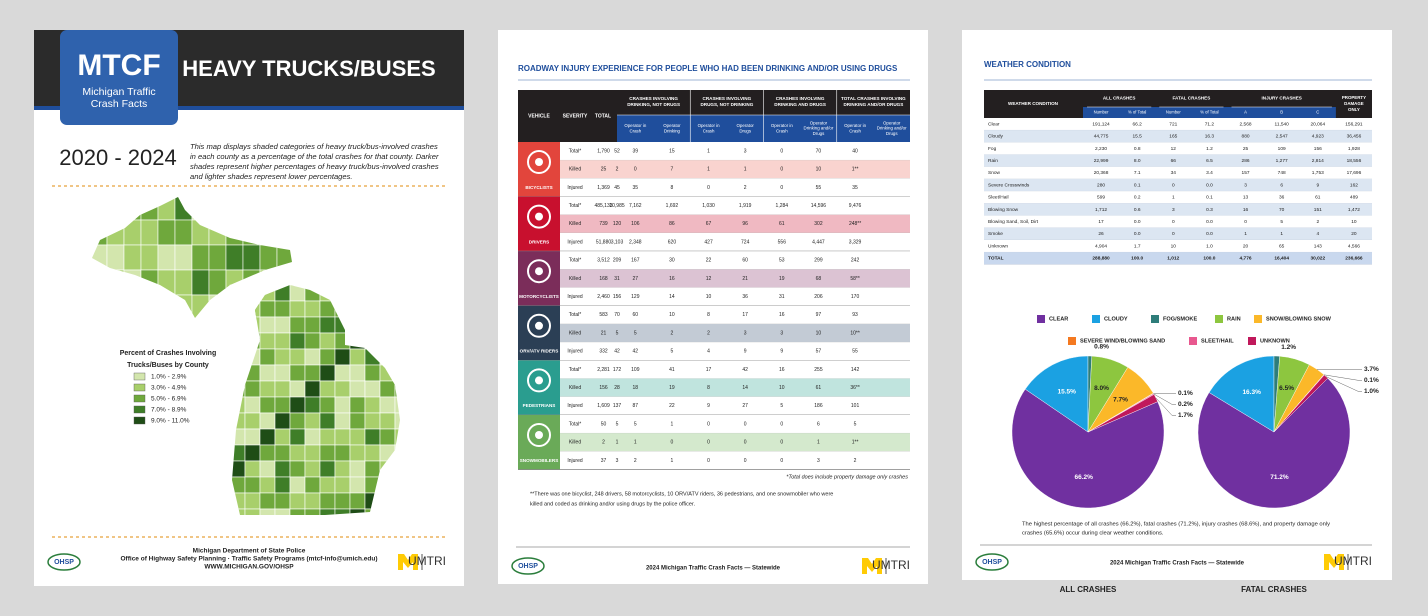 Image resolution: width=1428 pixels, height=616 pixels. What do you see at coordinates (1138, 124) in the screenshot?
I see `table-cell: 66.2` at bounding box center [1138, 124].